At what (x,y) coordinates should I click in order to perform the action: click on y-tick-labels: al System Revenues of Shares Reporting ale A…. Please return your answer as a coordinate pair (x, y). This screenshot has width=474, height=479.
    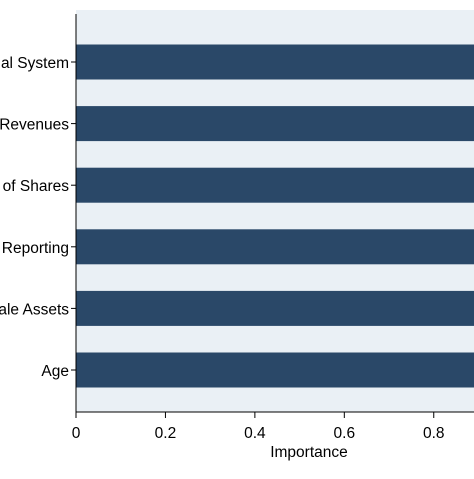
    Looking at the image, I should click on (38, 217).